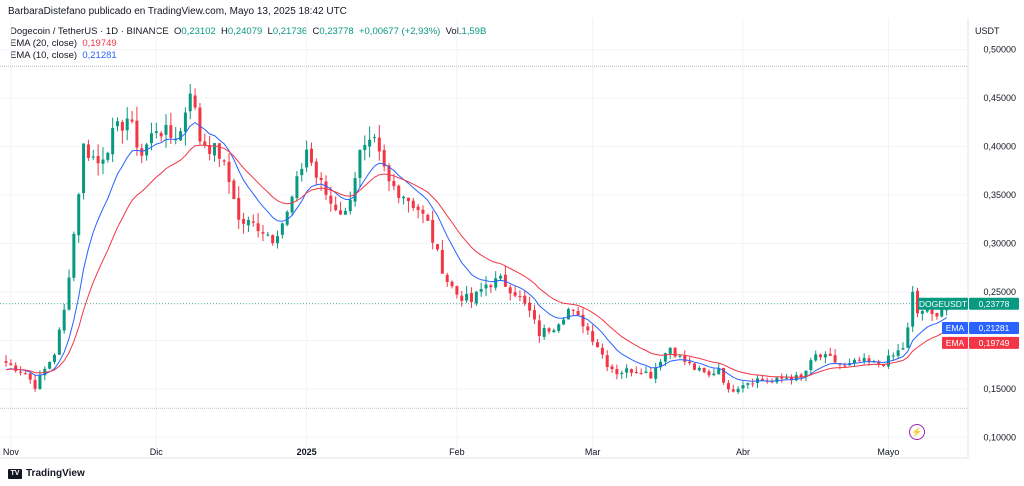 Image resolution: width=1024 pixels, height=486 pixels. Describe the element at coordinates (987, 31) in the screenshot. I see `price-axis-unit: USDT` at that location.